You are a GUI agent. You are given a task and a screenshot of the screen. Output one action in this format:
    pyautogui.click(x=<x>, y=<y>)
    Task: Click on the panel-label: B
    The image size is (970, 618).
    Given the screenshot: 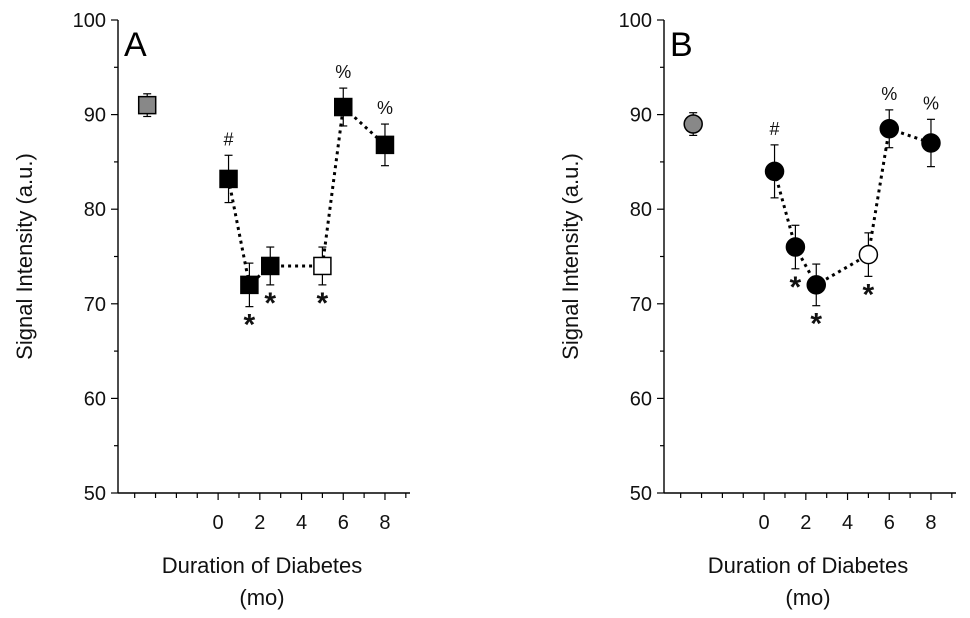 What is the action you would take?
    pyautogui.click(x=681, y=45)
    